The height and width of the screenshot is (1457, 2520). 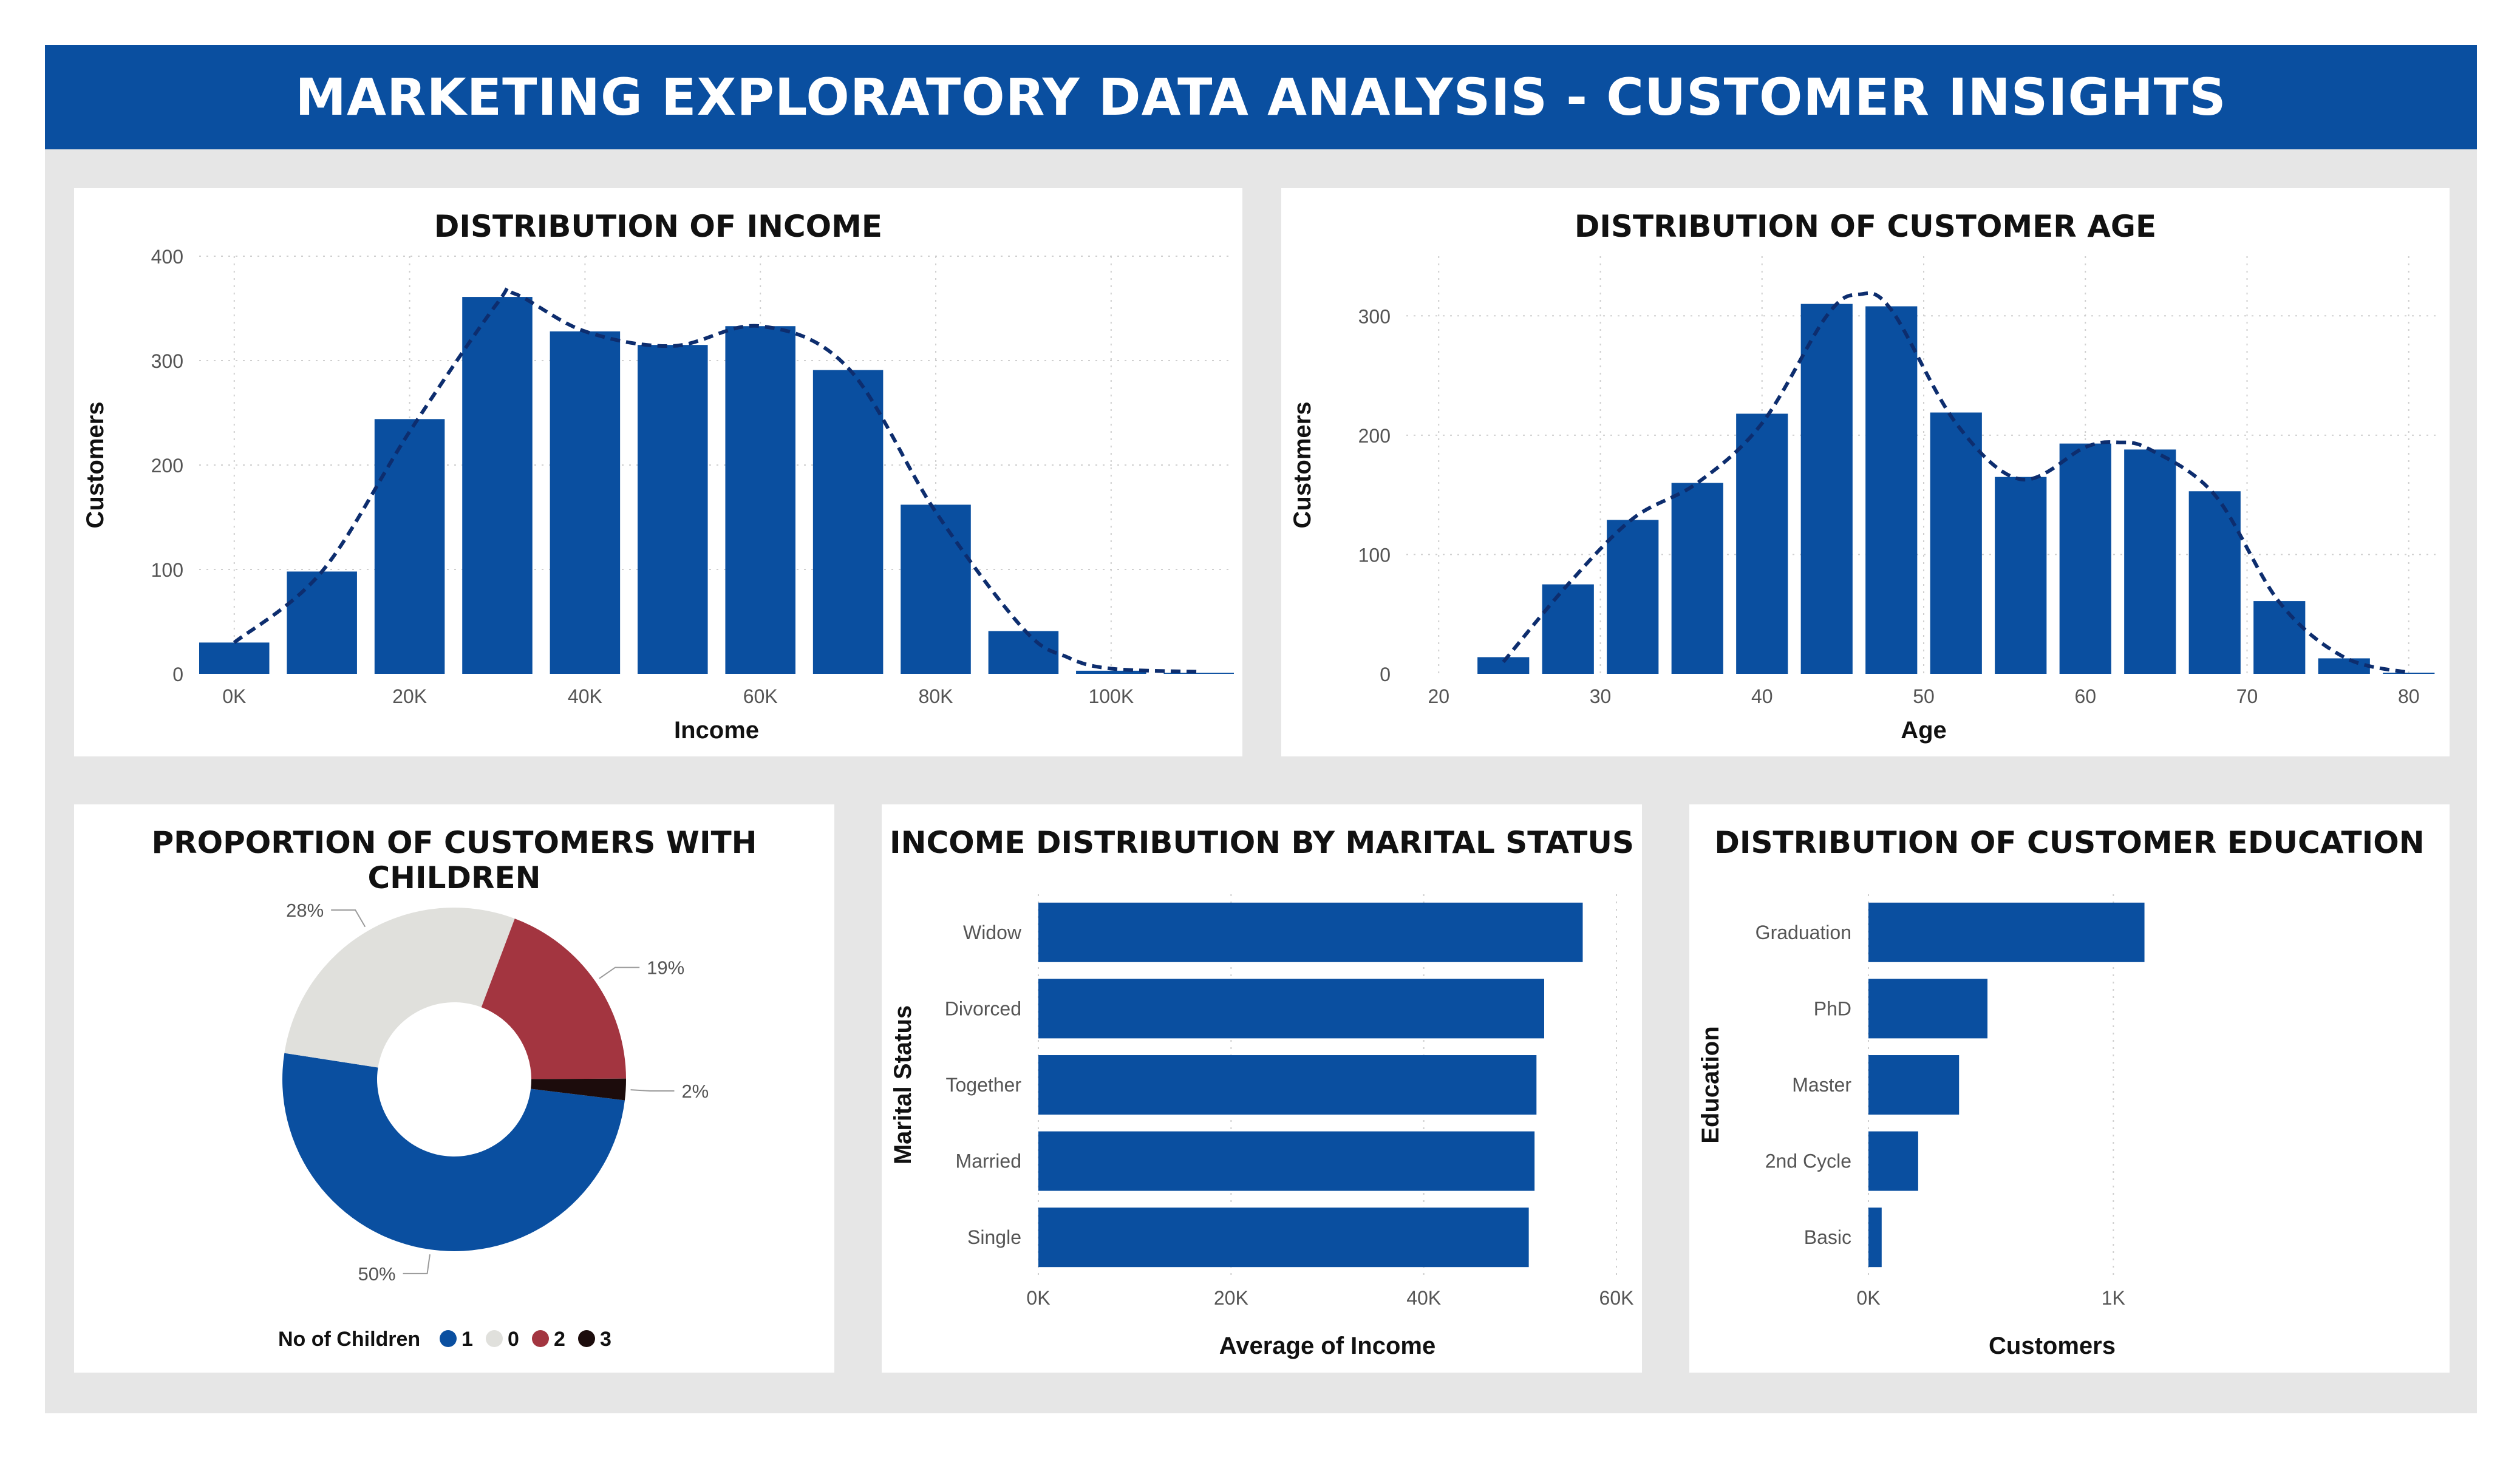 I want to click on category-label: Master, so click(x=1821, y=1085).